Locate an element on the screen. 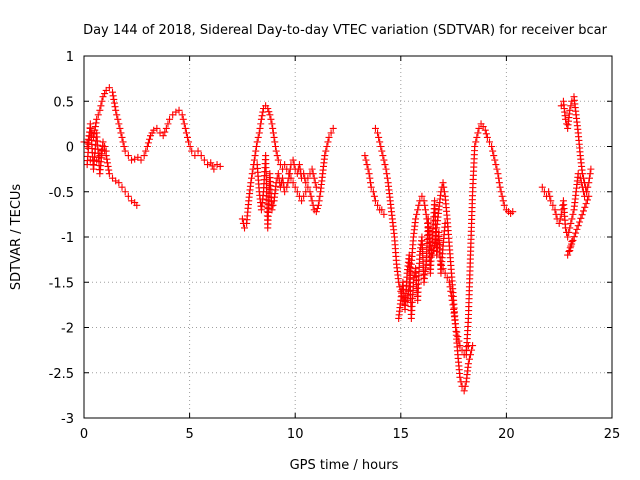 This screenshot has height=480, width=640. y-tick-label: -2.5 is located at coordinates (61, 374).